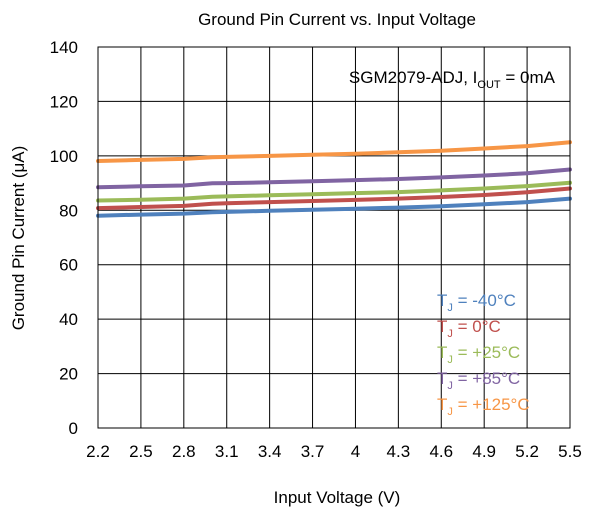  I want to click on x-tick-label: 5.2, so click(527, 451).